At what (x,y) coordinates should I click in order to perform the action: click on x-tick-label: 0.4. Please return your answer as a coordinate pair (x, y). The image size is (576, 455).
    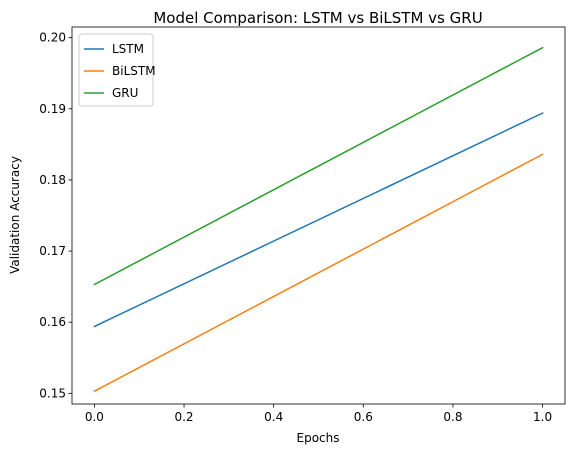
    Looking at the image, I should click on (273, 417).